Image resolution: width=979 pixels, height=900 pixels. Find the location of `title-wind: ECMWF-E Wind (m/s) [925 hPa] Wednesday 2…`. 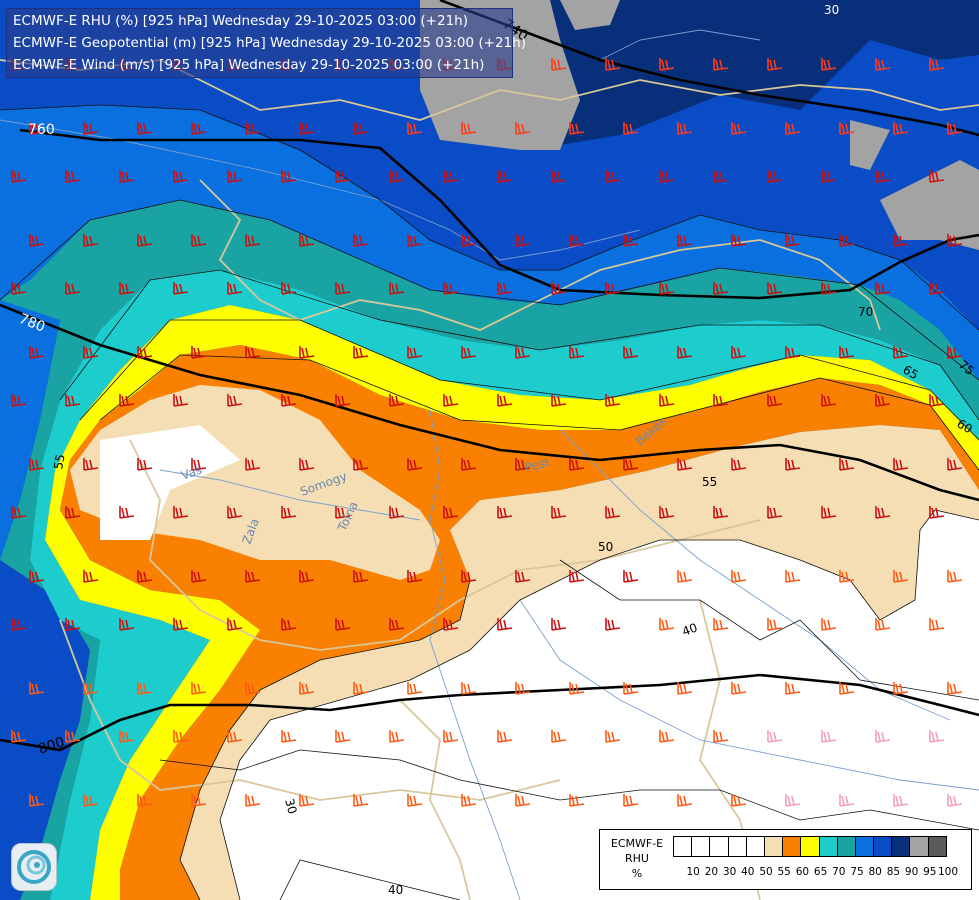

title-wind: ECMWF-E Wind (m/s) [925 hPa] Wednesday 2… is located at coordinates (249, 65).